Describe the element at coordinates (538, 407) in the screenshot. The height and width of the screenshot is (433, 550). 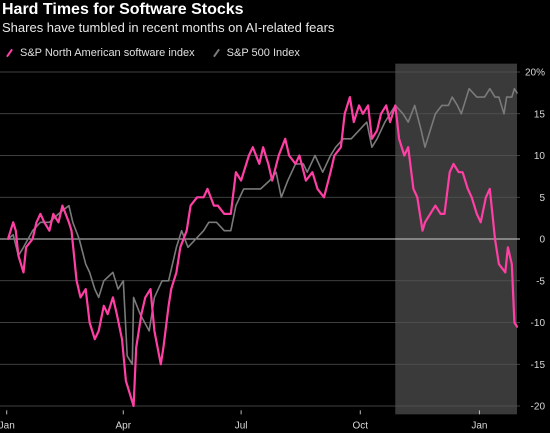
I see `y-tick-label: -20` at that location.